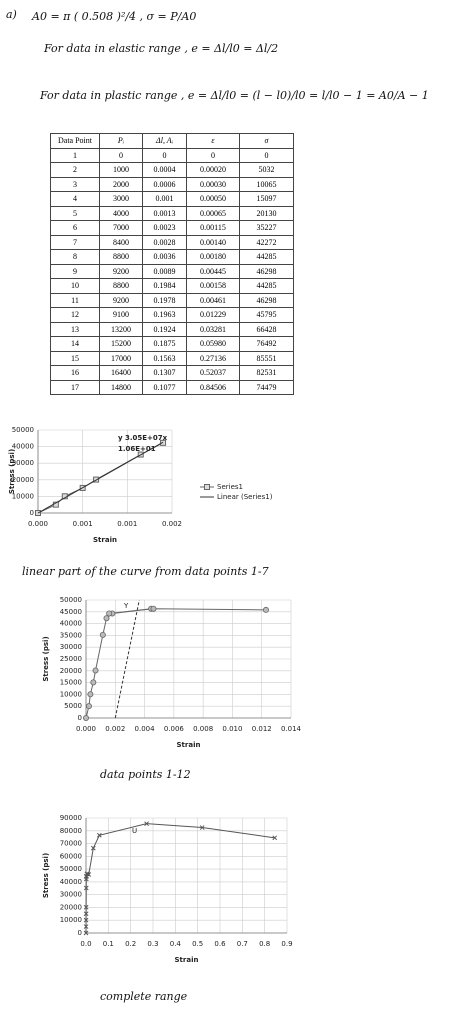 The image size is (463, 1024). I want to click on table-cell: 0.00461, so click(213, 300).